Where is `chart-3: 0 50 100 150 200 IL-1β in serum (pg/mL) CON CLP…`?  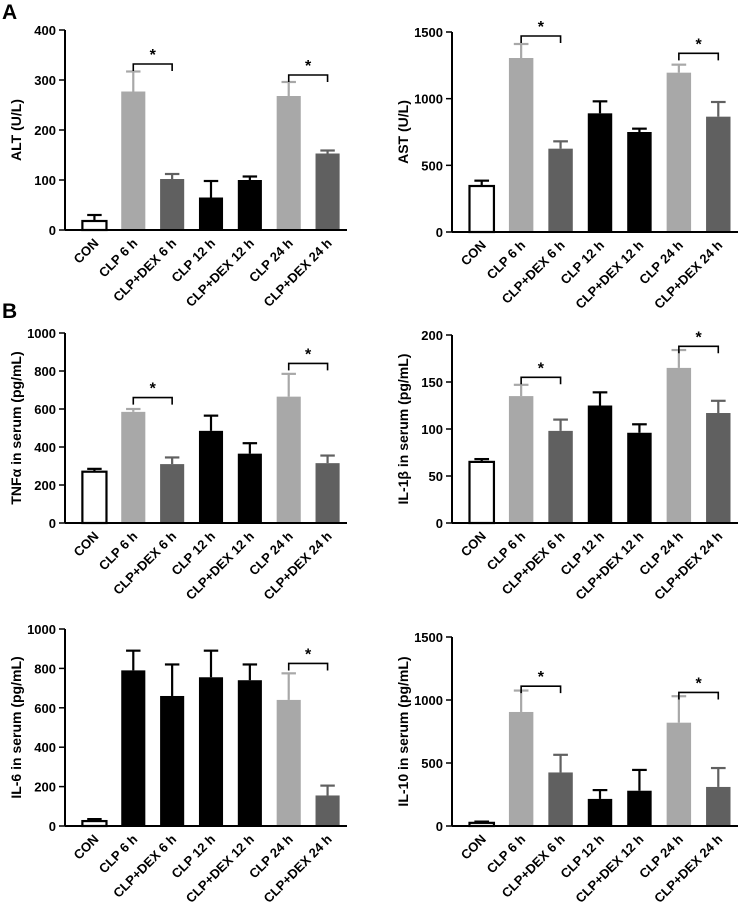 chart-3: 0 50 100 150 200 IL-1β in serum (pg/mL) CON CLP… is located at coordinates (566, 465).